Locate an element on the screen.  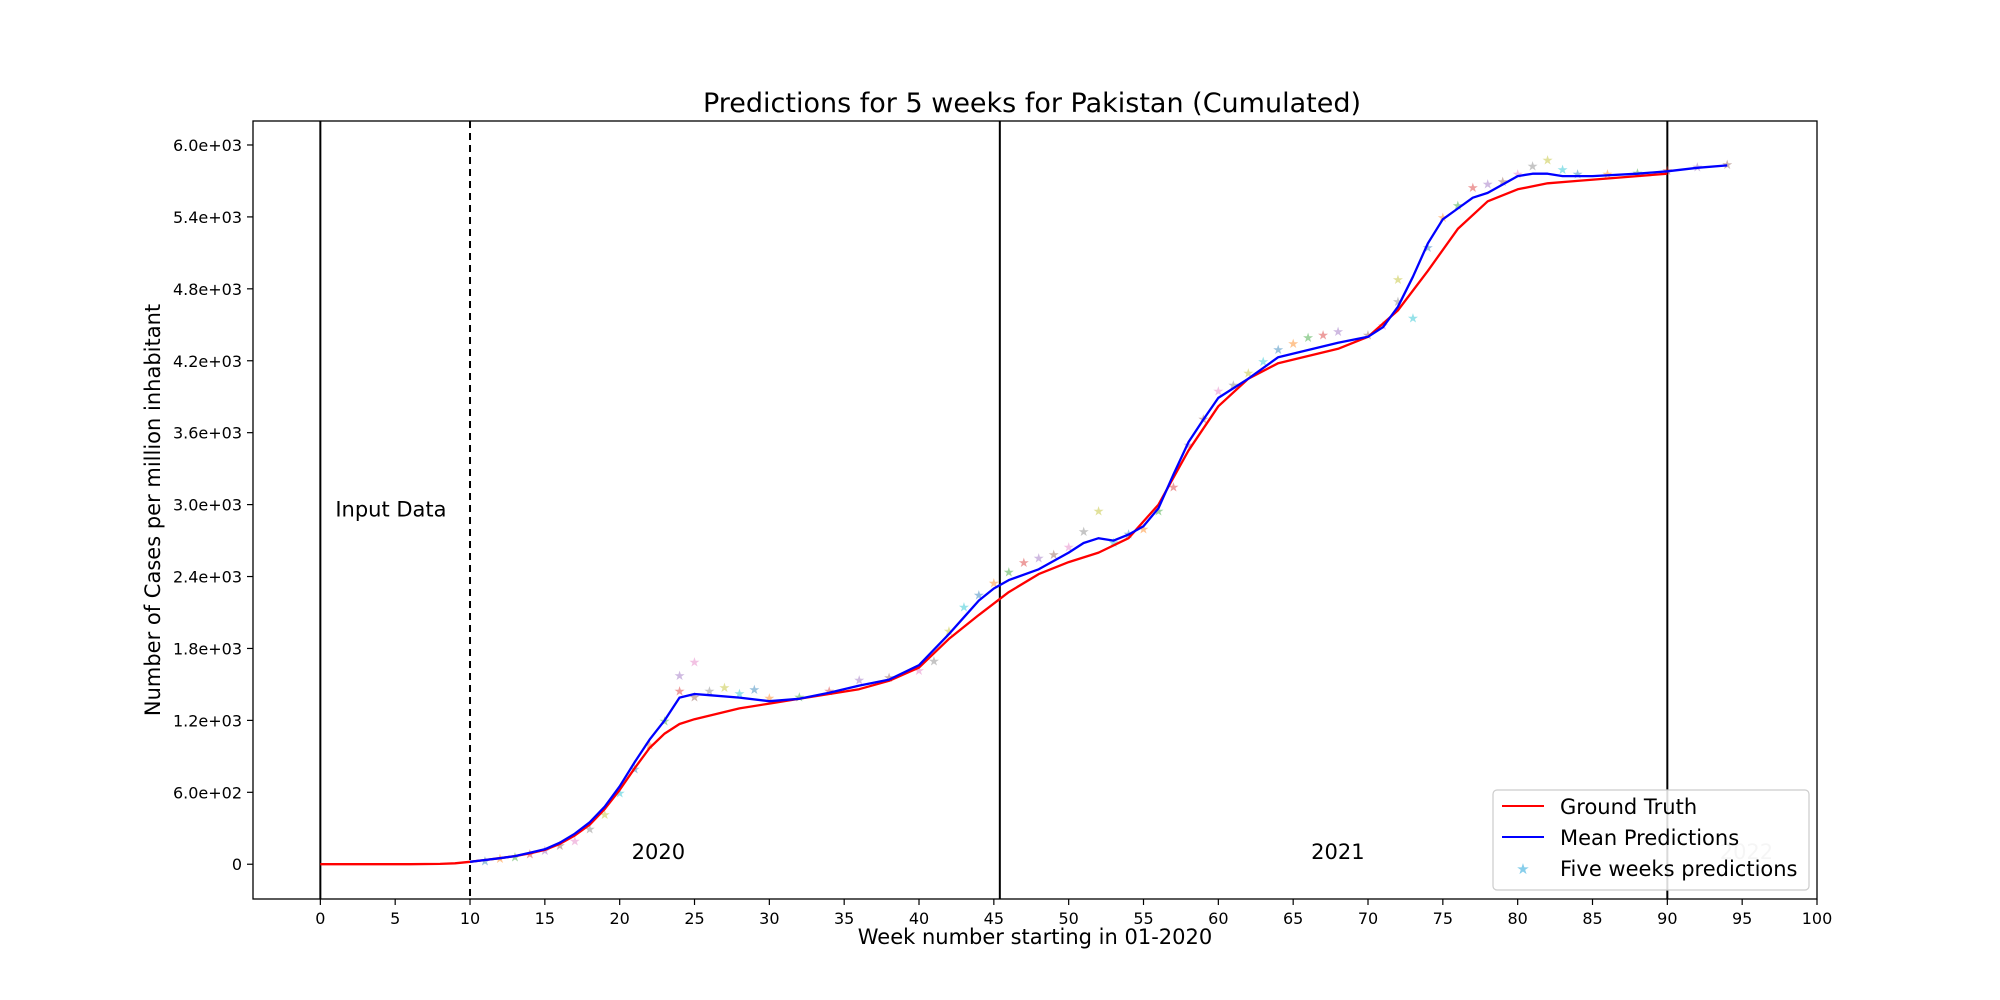
y-tick-label: 6.0e+02 is located at coordinates (207, 792).